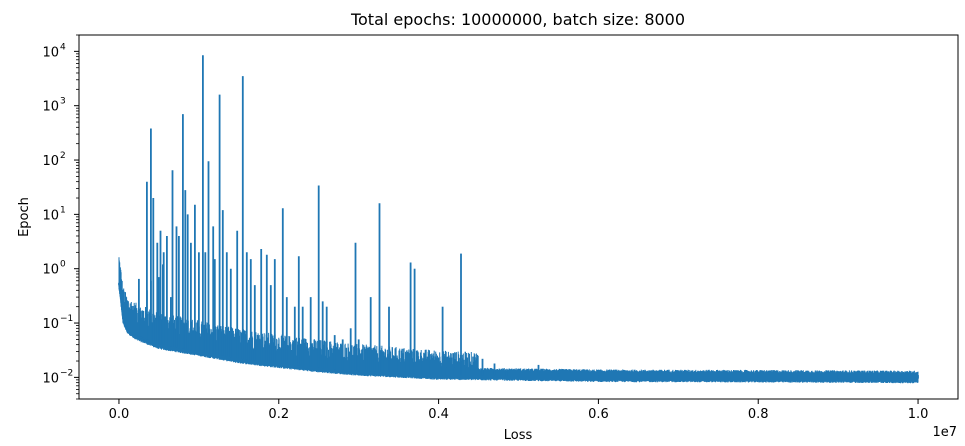 This screenshot has width=965, height=446. What do you see at coordinates (63, 156) in the screenshot?
I see `y-tick-exponent: 2` at bounding box center [63, 156].